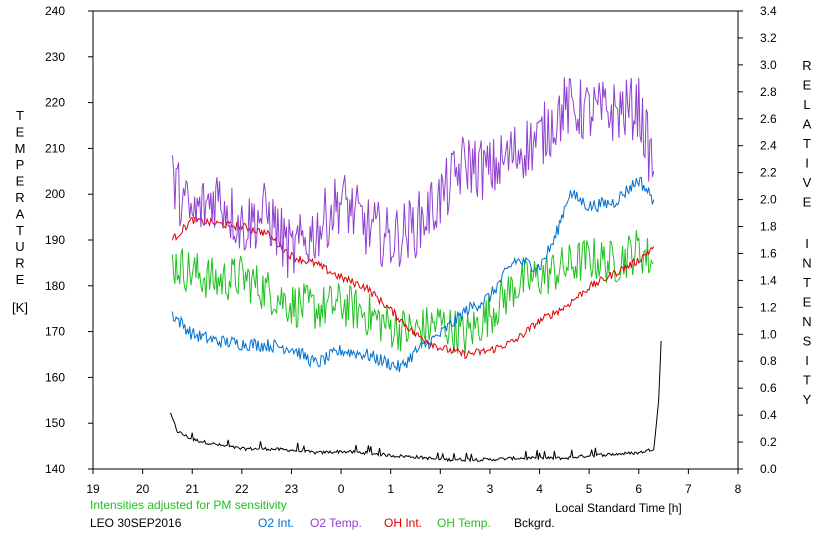 The image size is (828, 535). Describe the element at coordinates (768, 334) in the screenshot. I see `right-tick-label: 1.0` at that location.